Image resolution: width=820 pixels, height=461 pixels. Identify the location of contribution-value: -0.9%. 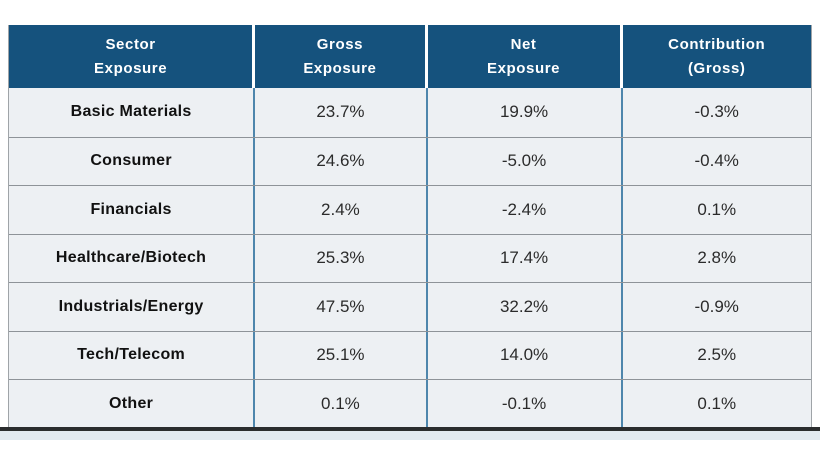
(716, 306).